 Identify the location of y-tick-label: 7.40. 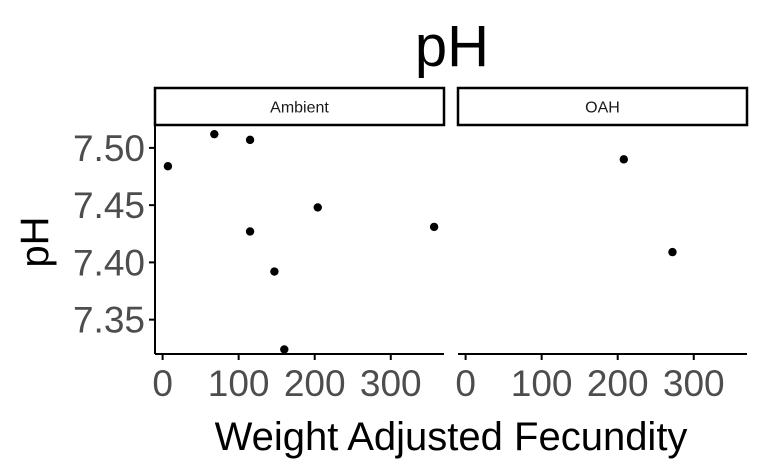
(109, 262).